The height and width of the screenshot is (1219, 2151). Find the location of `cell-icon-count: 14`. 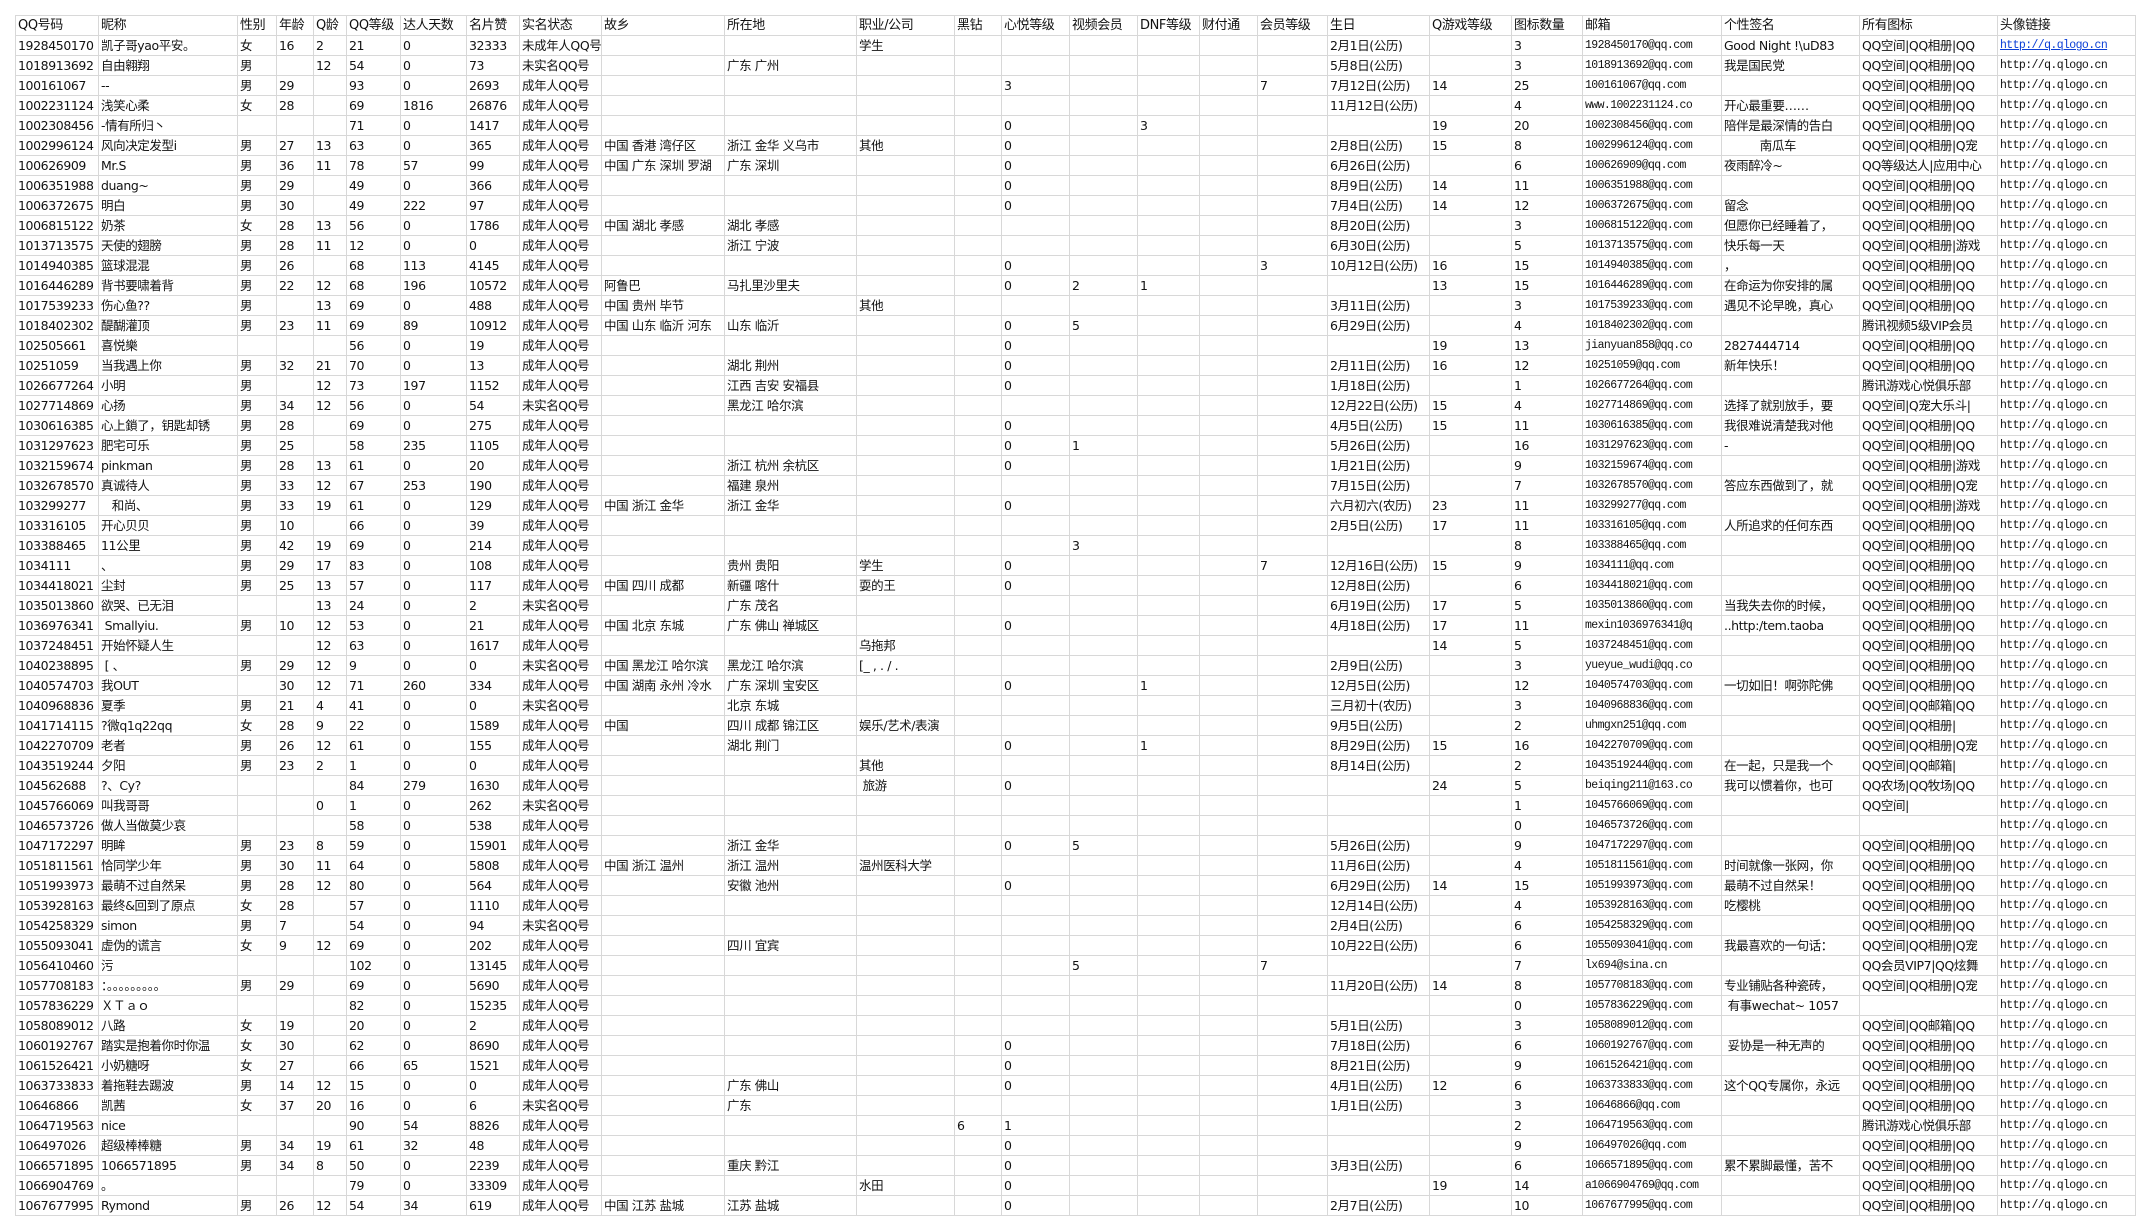

cell-icon-count: 14 is located at coordinates (1547, 1186).